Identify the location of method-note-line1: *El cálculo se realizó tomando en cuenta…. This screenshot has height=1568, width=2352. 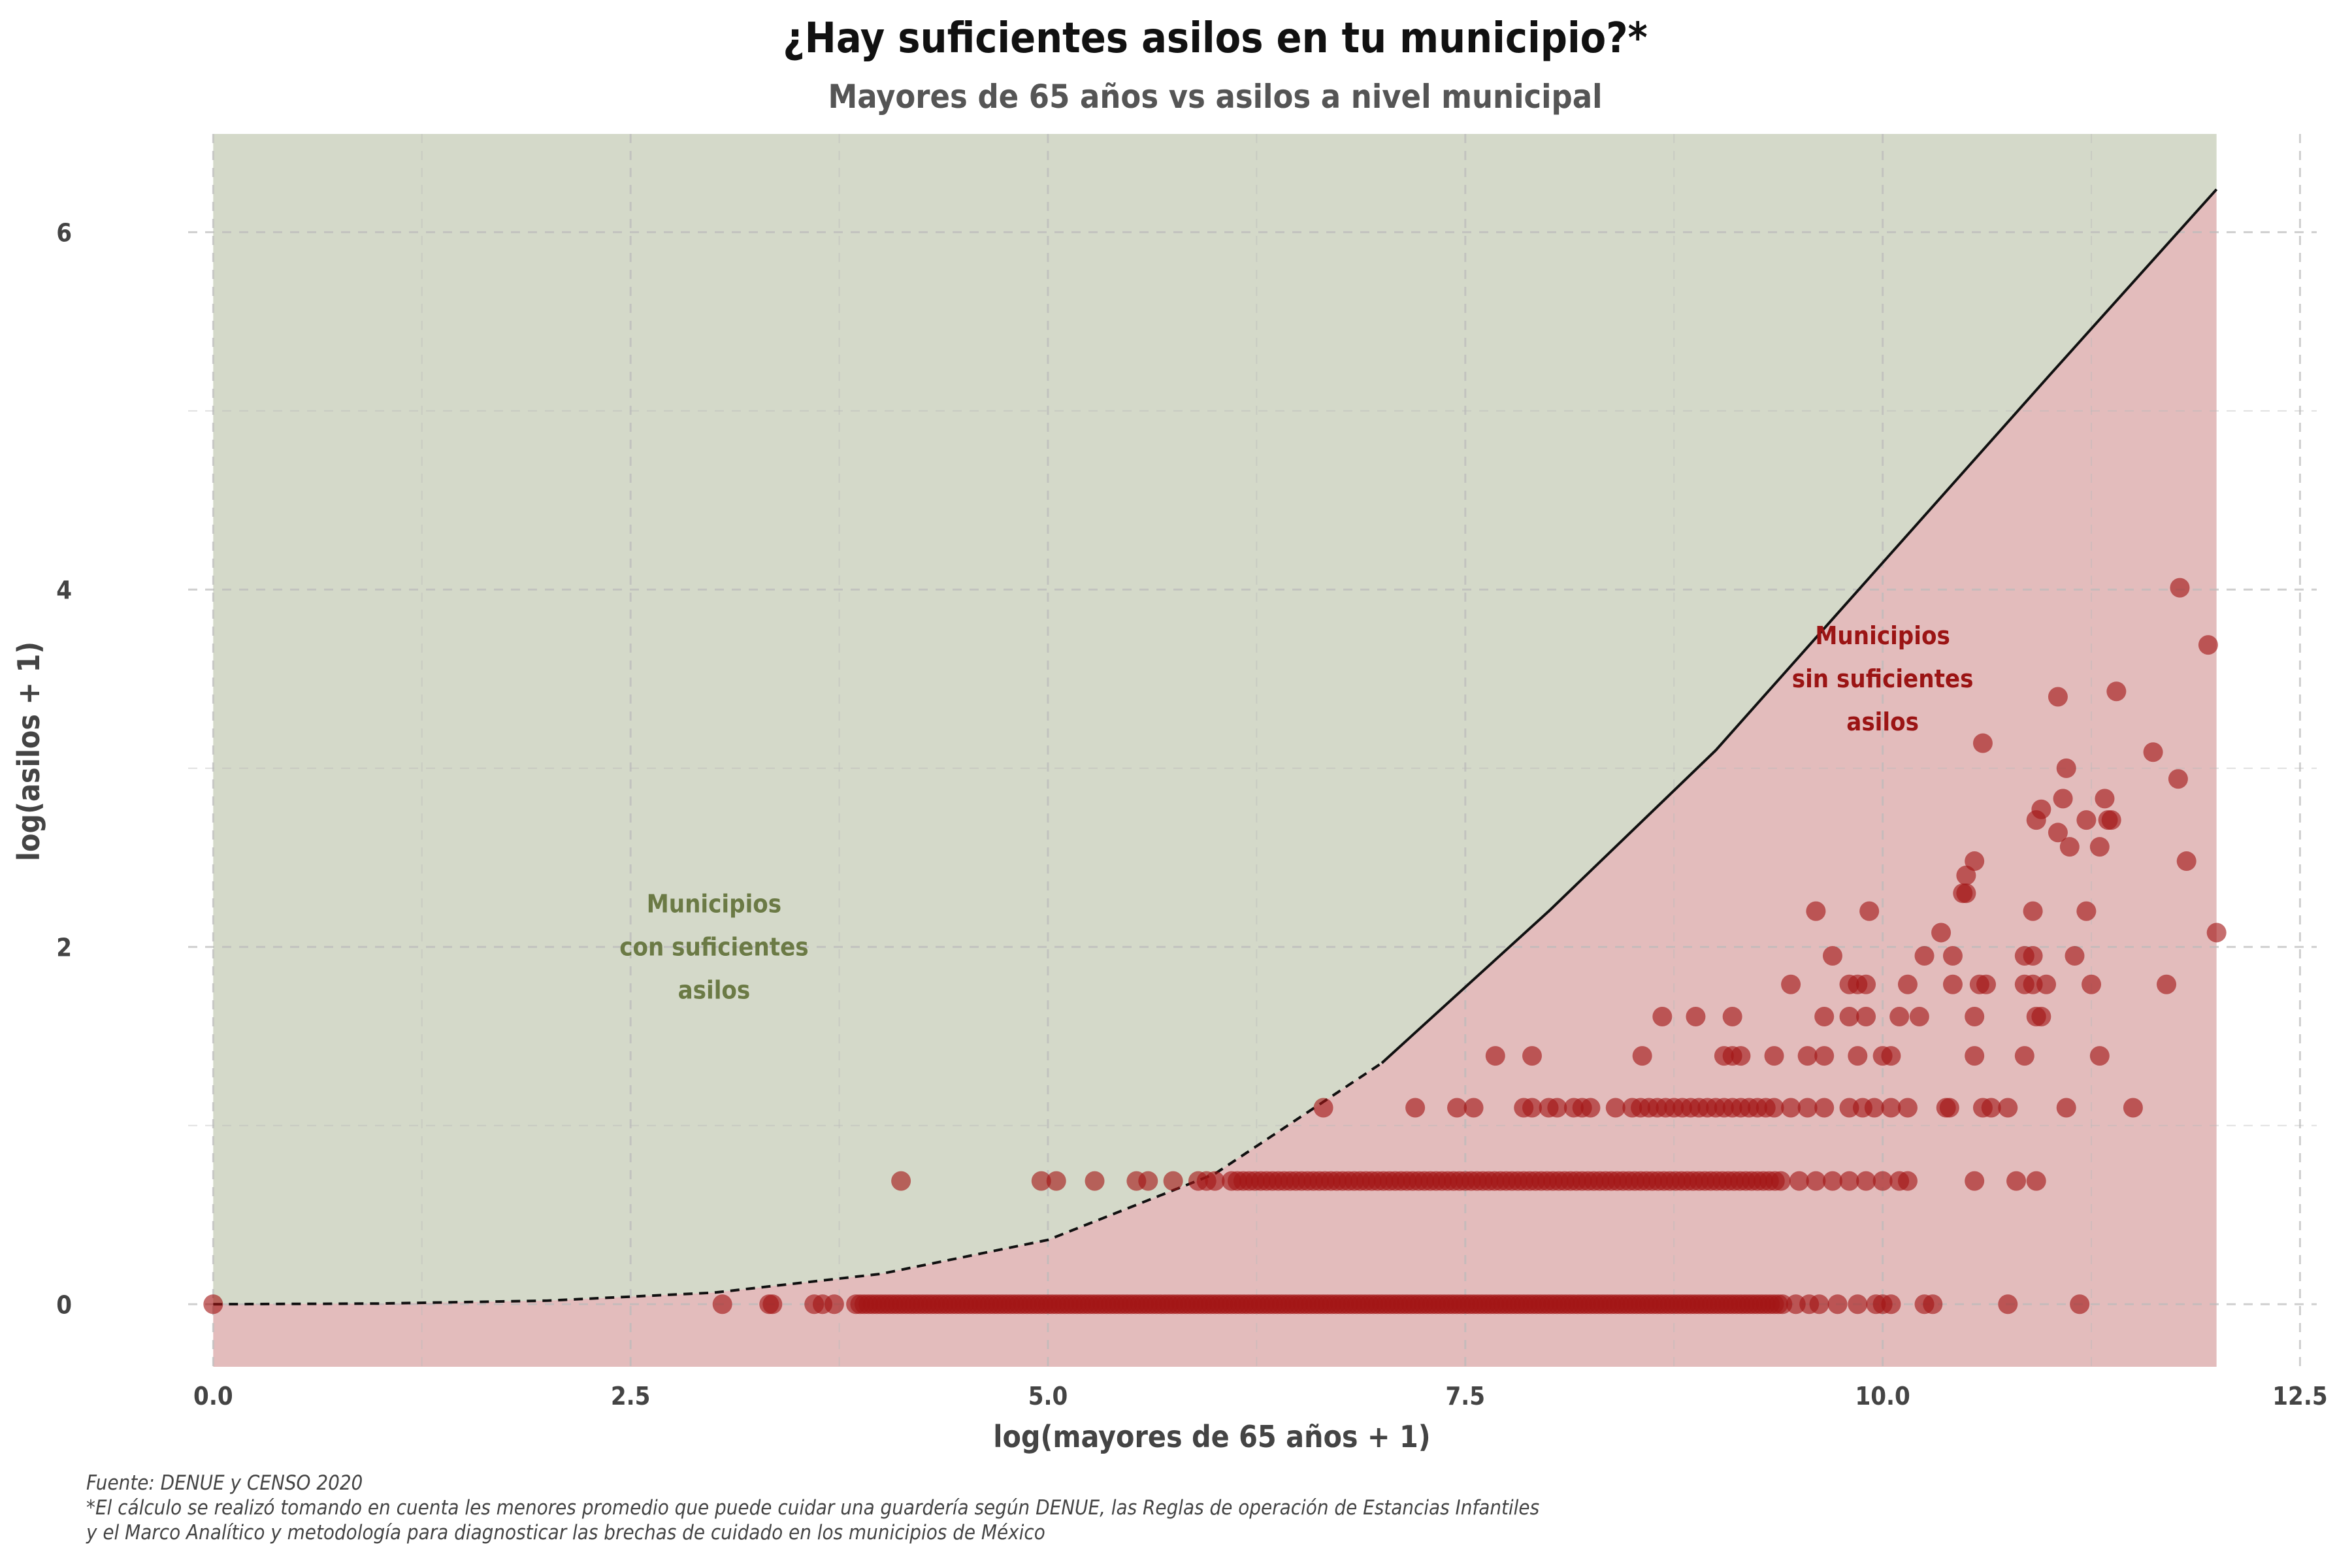
(812, 1508).